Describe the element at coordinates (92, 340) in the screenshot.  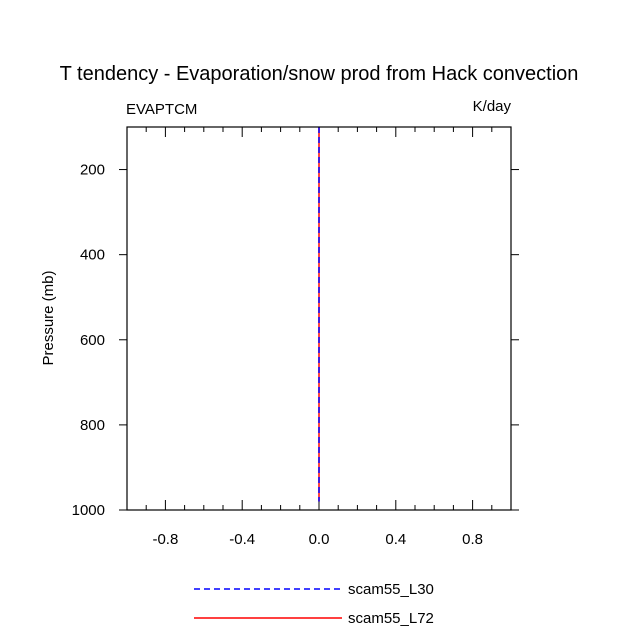
I see `y-tick-label: 600` at that location.